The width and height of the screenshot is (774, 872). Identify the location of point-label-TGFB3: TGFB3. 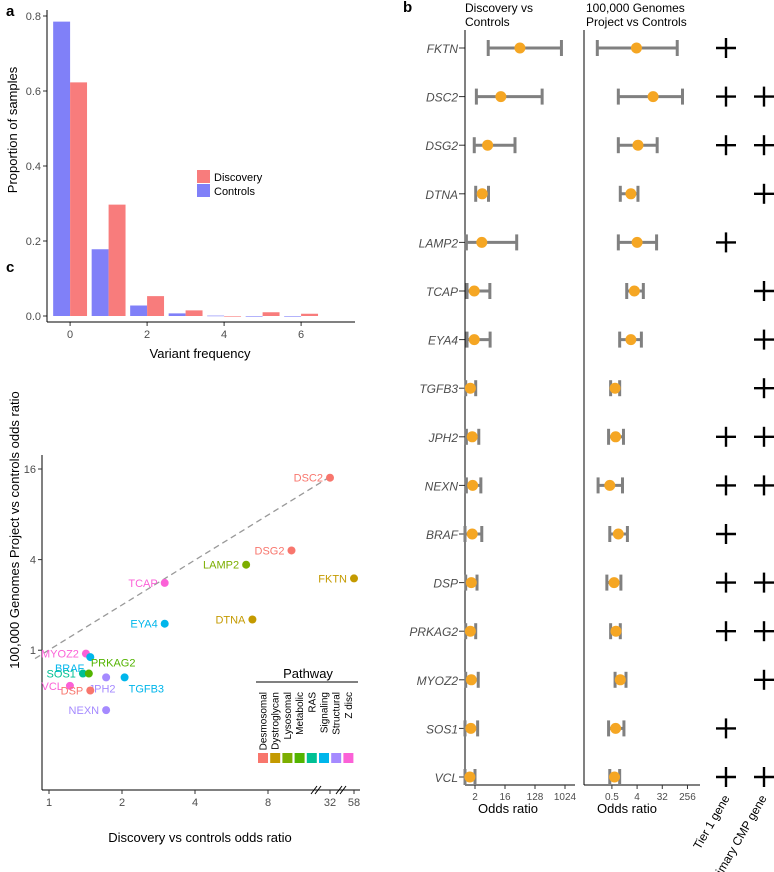
(146, 689).